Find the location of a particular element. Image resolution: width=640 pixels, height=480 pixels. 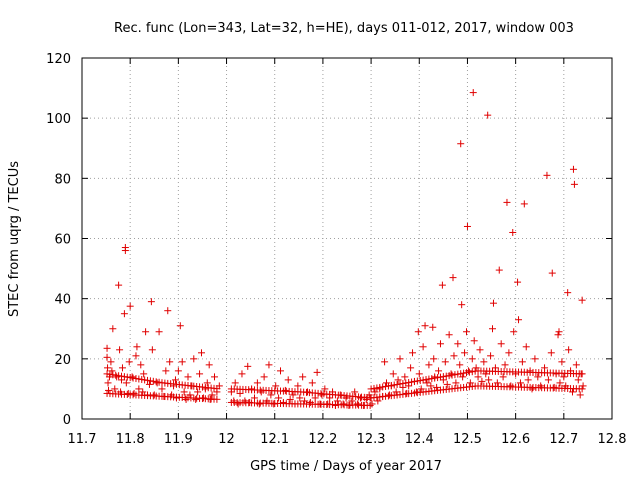

y-tick-label: 40 is located at coordinates (62, 300).